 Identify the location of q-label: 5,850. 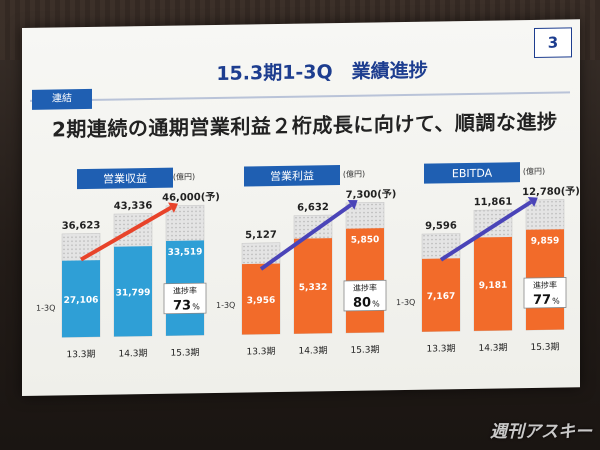
(365, 240).